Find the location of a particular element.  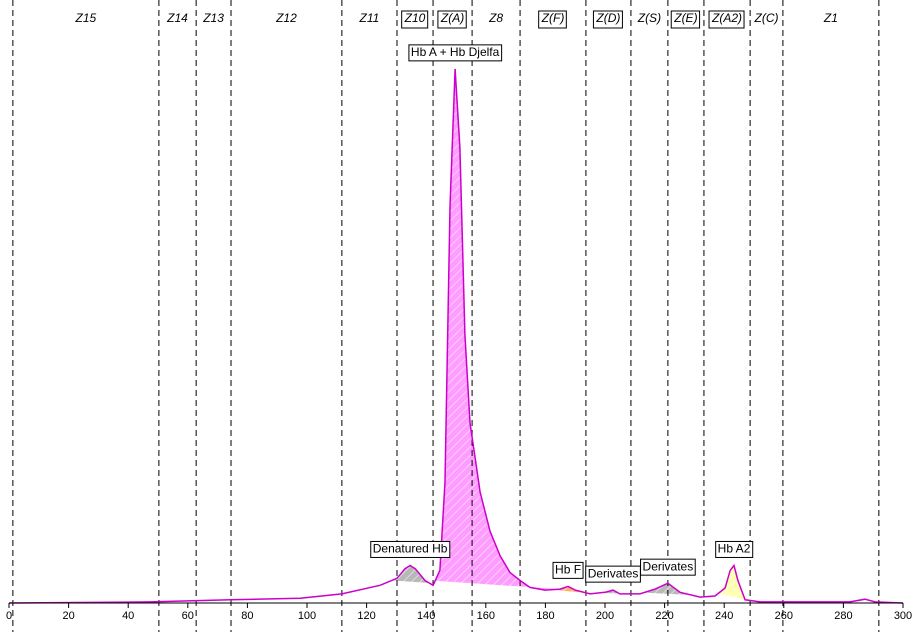

peak-label: Hb F is located at coordinates (568, 570).